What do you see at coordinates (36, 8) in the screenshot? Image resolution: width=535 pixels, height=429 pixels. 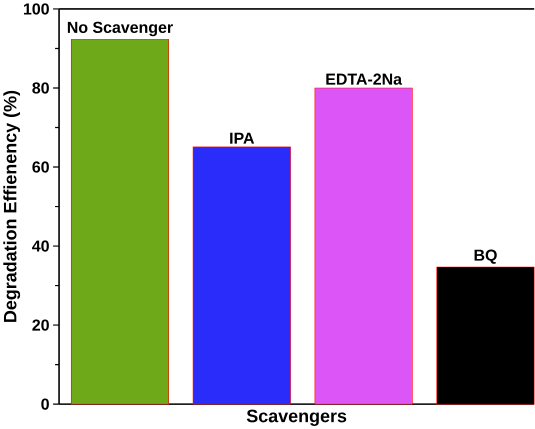 I see `y-tick-label: 100` at bounding box center [36, 8].